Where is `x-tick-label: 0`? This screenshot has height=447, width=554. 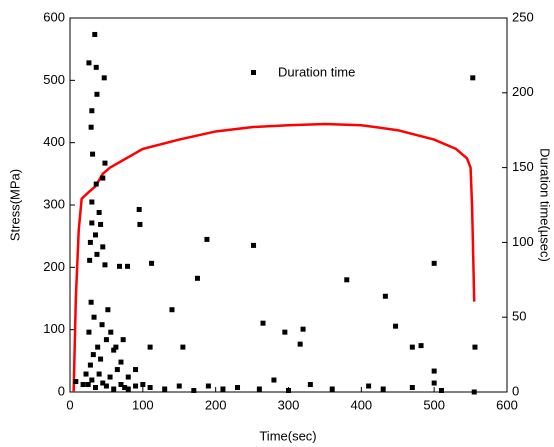
x-tick-label: 0 is located at coordinates (69, 404).